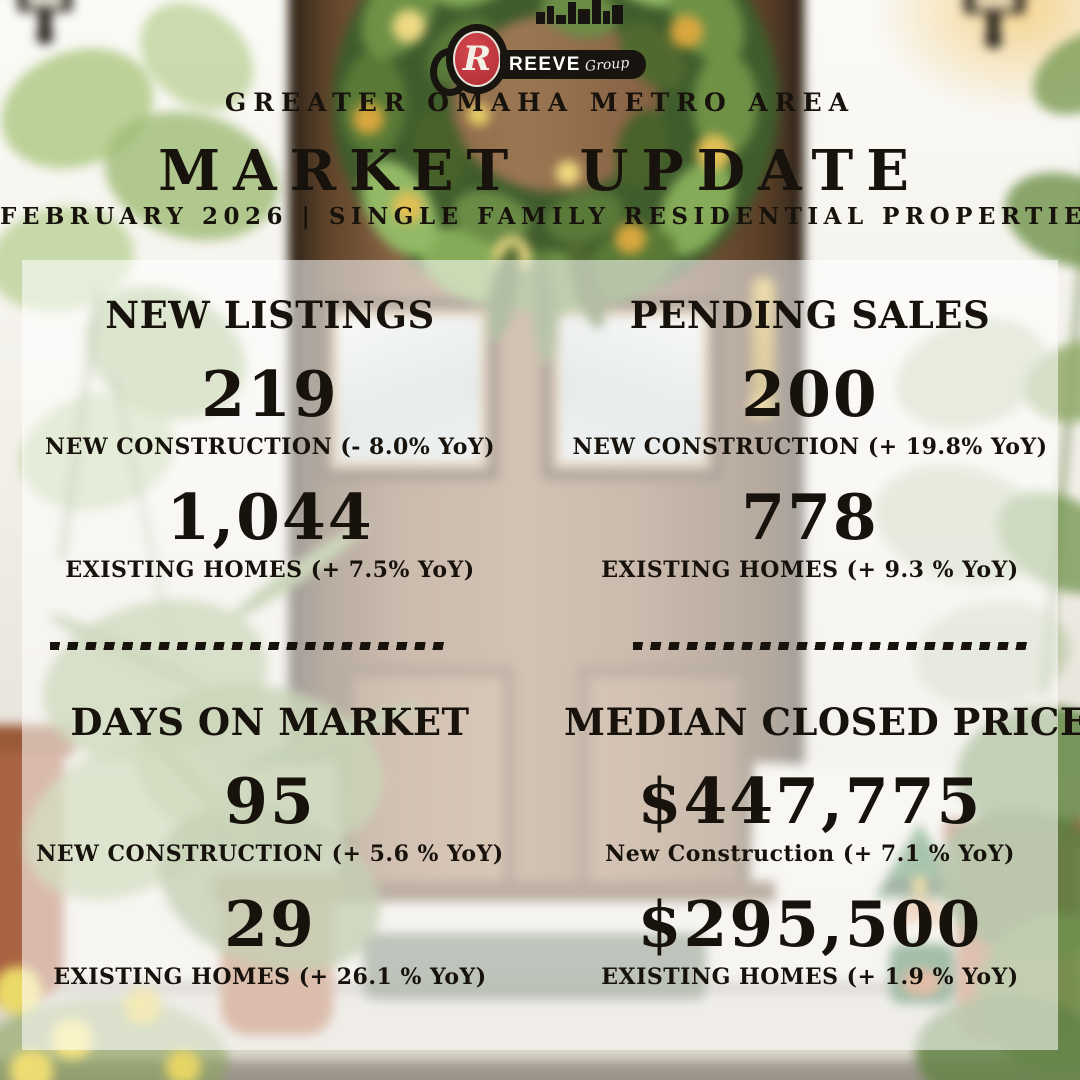 This screenshot has width=1080, height=1080. Describe the element at coordinates (270, 854) in the screenshot. I see `stat-label: NEW CONSTRUCTION (+ 5.6 % YoY)` at that location.